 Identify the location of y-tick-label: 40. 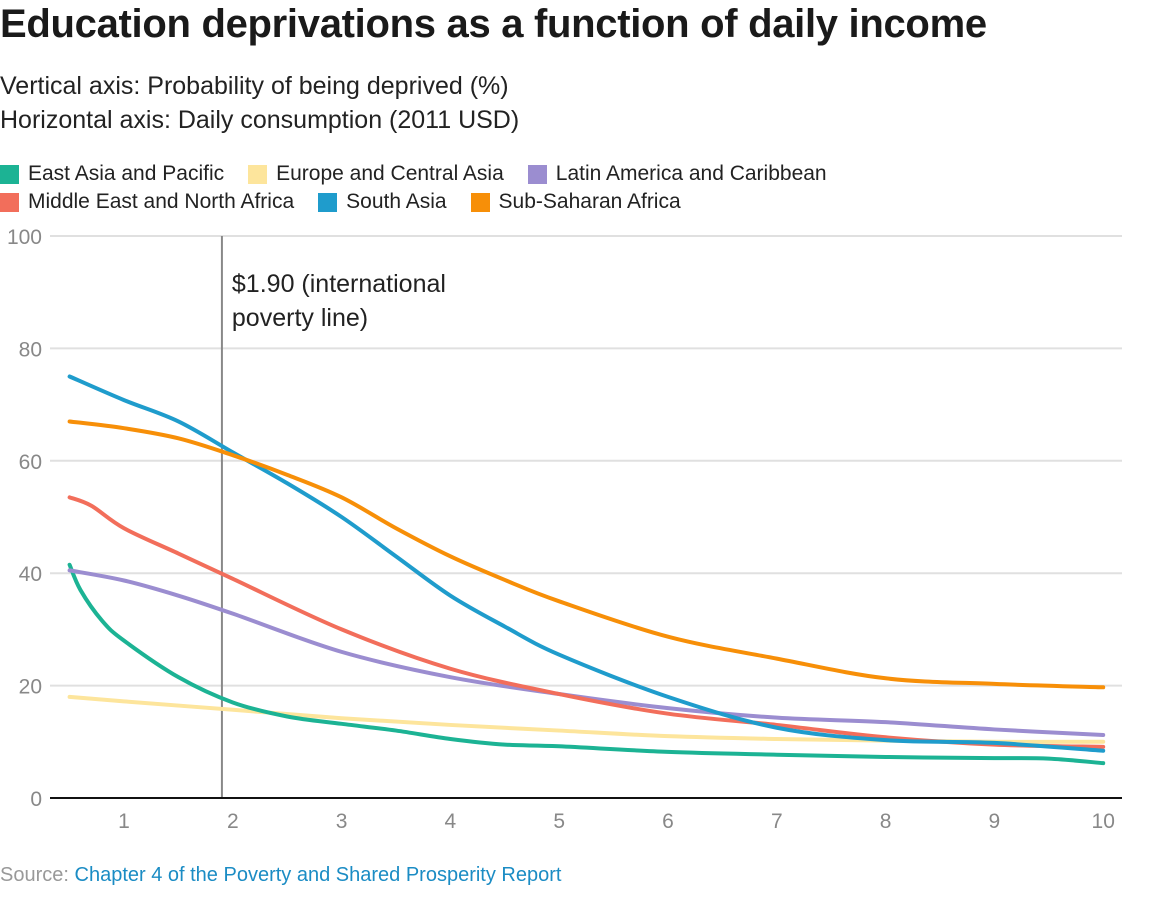
(30, 574).